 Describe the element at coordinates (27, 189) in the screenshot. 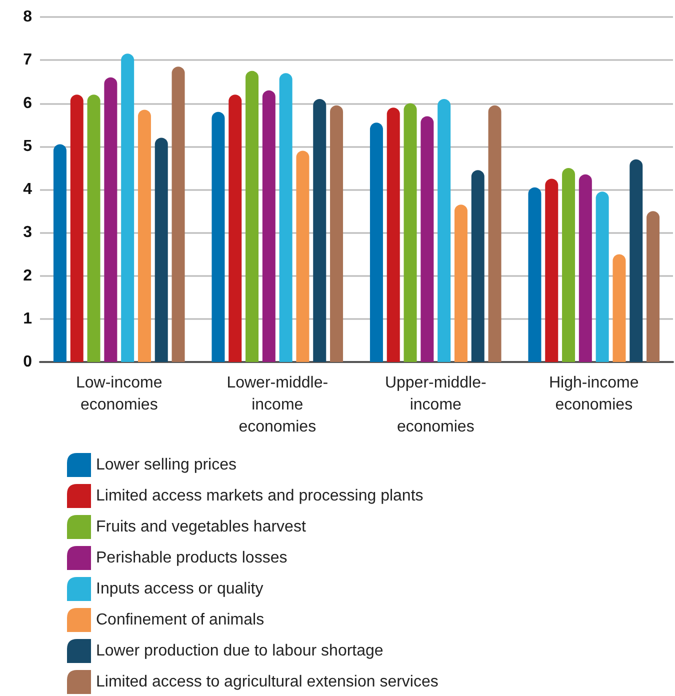

I see `y-tick-label: 4` at that location.